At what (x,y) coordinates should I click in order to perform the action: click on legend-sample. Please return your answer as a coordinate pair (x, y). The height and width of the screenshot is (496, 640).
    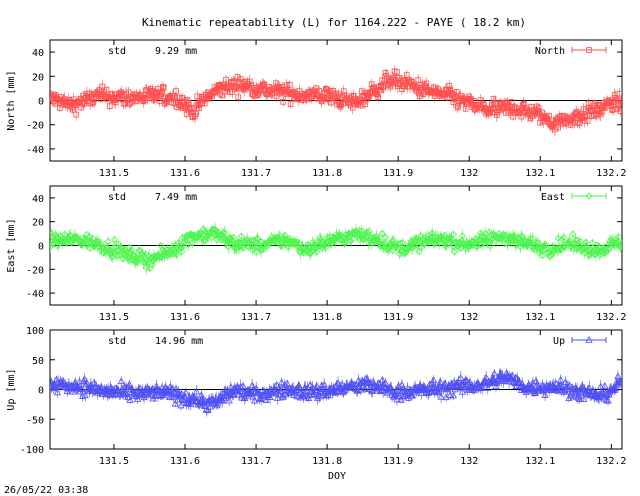
    Looking at the image, I should click on (589, 339).